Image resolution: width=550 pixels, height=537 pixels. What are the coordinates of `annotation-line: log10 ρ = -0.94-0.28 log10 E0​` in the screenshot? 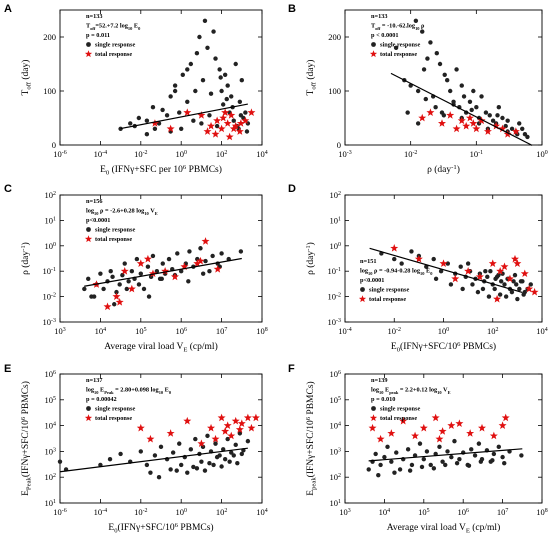 It's located at (396, 272).